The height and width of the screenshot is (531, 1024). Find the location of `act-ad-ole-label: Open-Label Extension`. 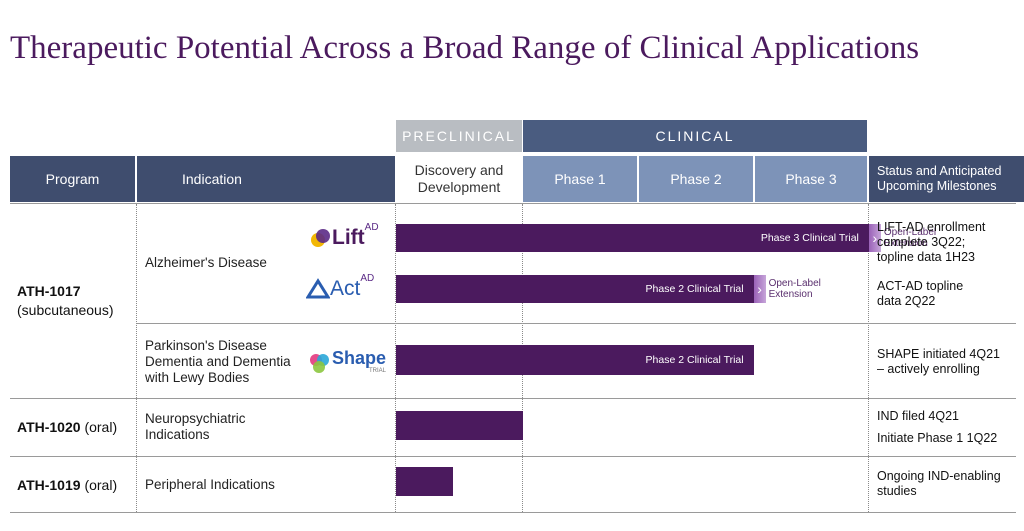

act-ad-ole-label: Open-Label Extension is located at coordinates (793, 289).